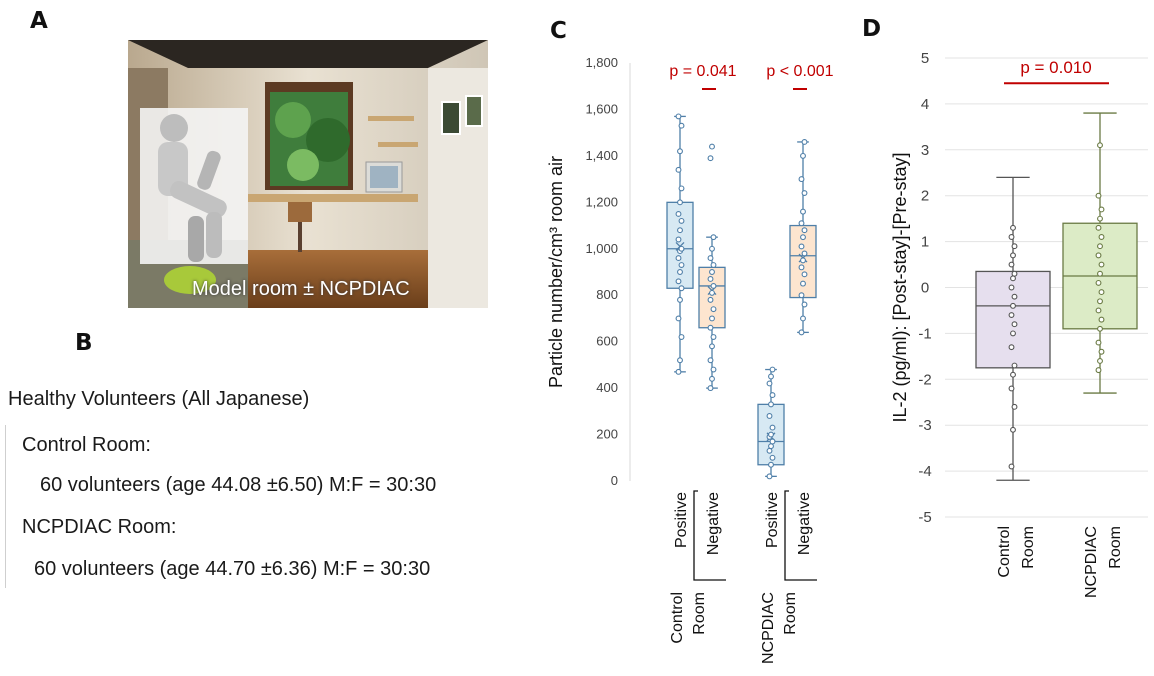  What do you see at coordinates (5, 506) in the screenshot?
I see `volunteers-bracket` at bounding box center [5, 506].